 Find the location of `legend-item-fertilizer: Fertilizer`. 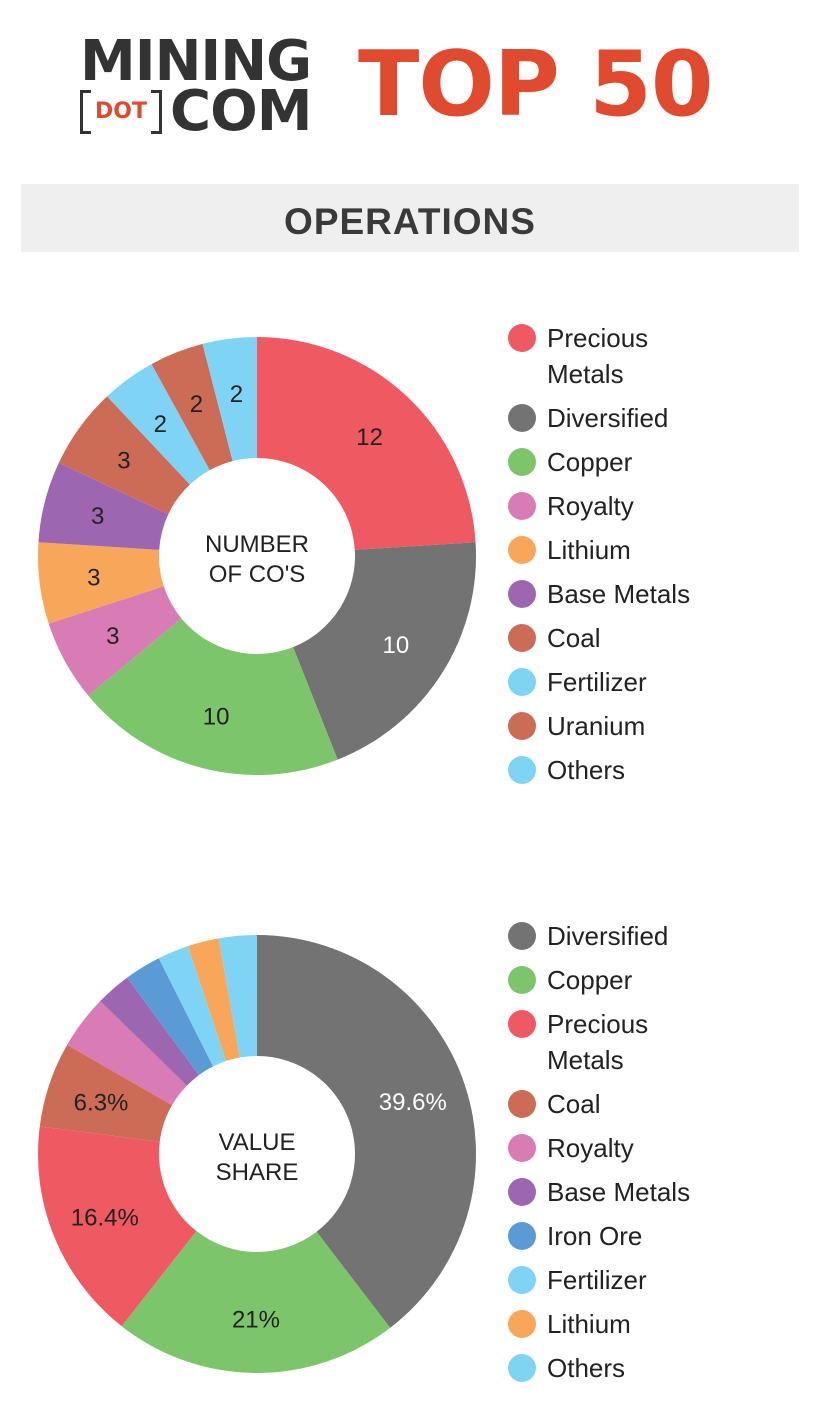

legend-item-fertilizer: Fertilizer is located at coordinates (663, 1280).